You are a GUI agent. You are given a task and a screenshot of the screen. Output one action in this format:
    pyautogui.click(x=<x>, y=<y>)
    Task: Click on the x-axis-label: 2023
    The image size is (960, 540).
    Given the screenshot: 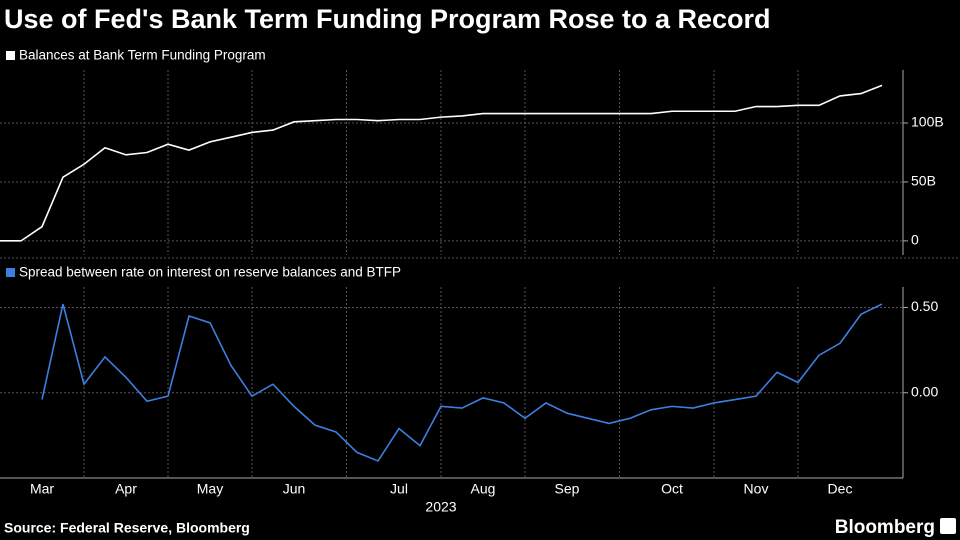 What is the action you would take?
    pyautogui.click(x=440, y=507)
    